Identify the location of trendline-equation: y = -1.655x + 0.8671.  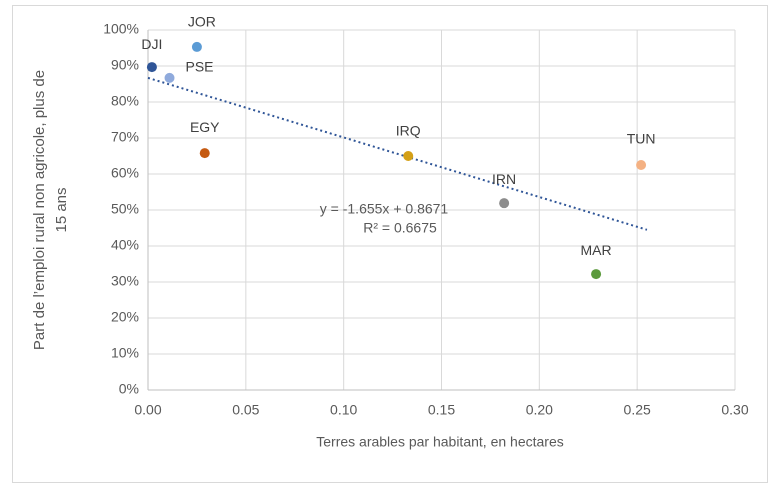
(384, 209).